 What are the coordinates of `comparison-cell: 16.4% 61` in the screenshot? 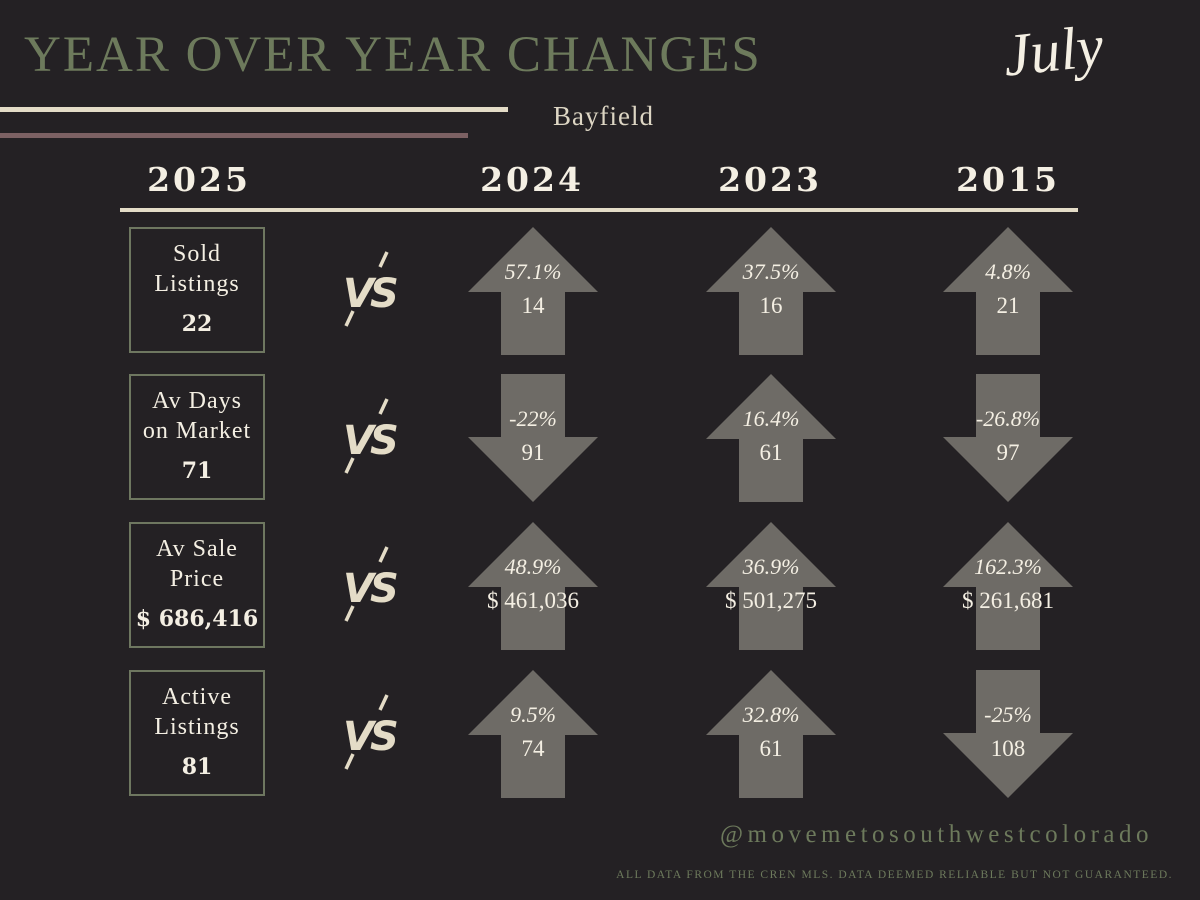 It's located at (771, 438).